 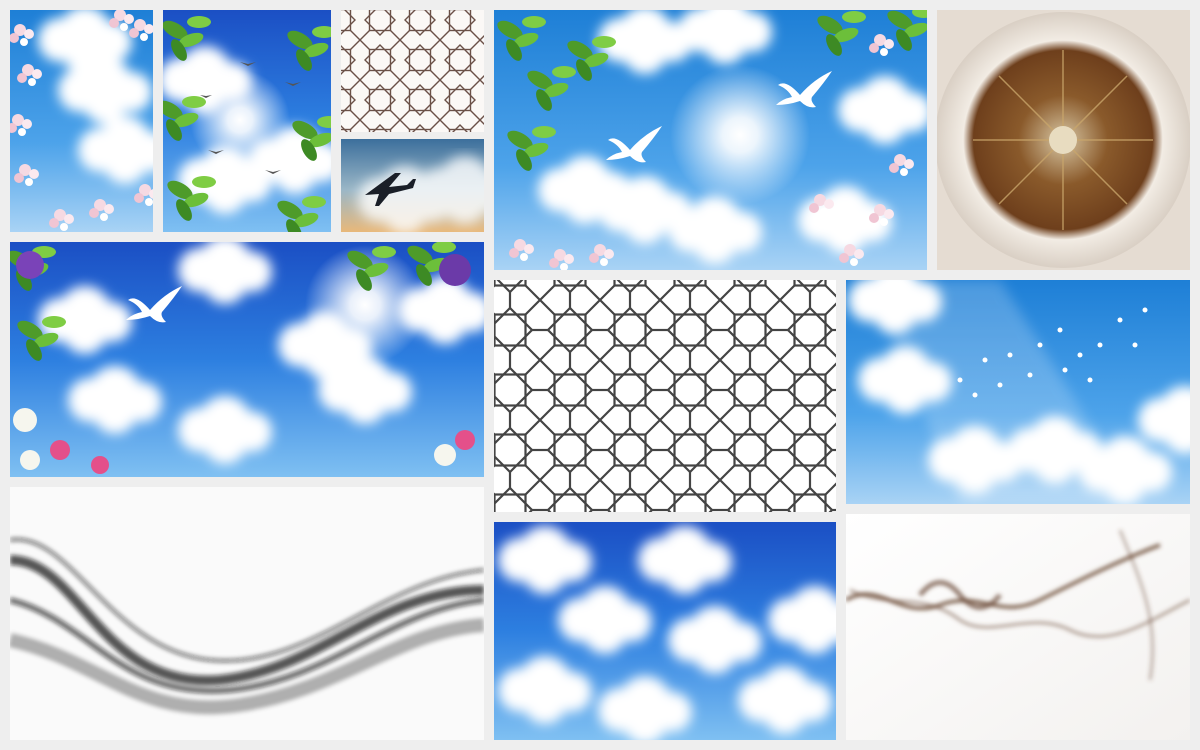 What do you see at coordinates (1018, 392) in the screenshot?
I see `flock-sky-tile` at bounding box center [1018, 392].